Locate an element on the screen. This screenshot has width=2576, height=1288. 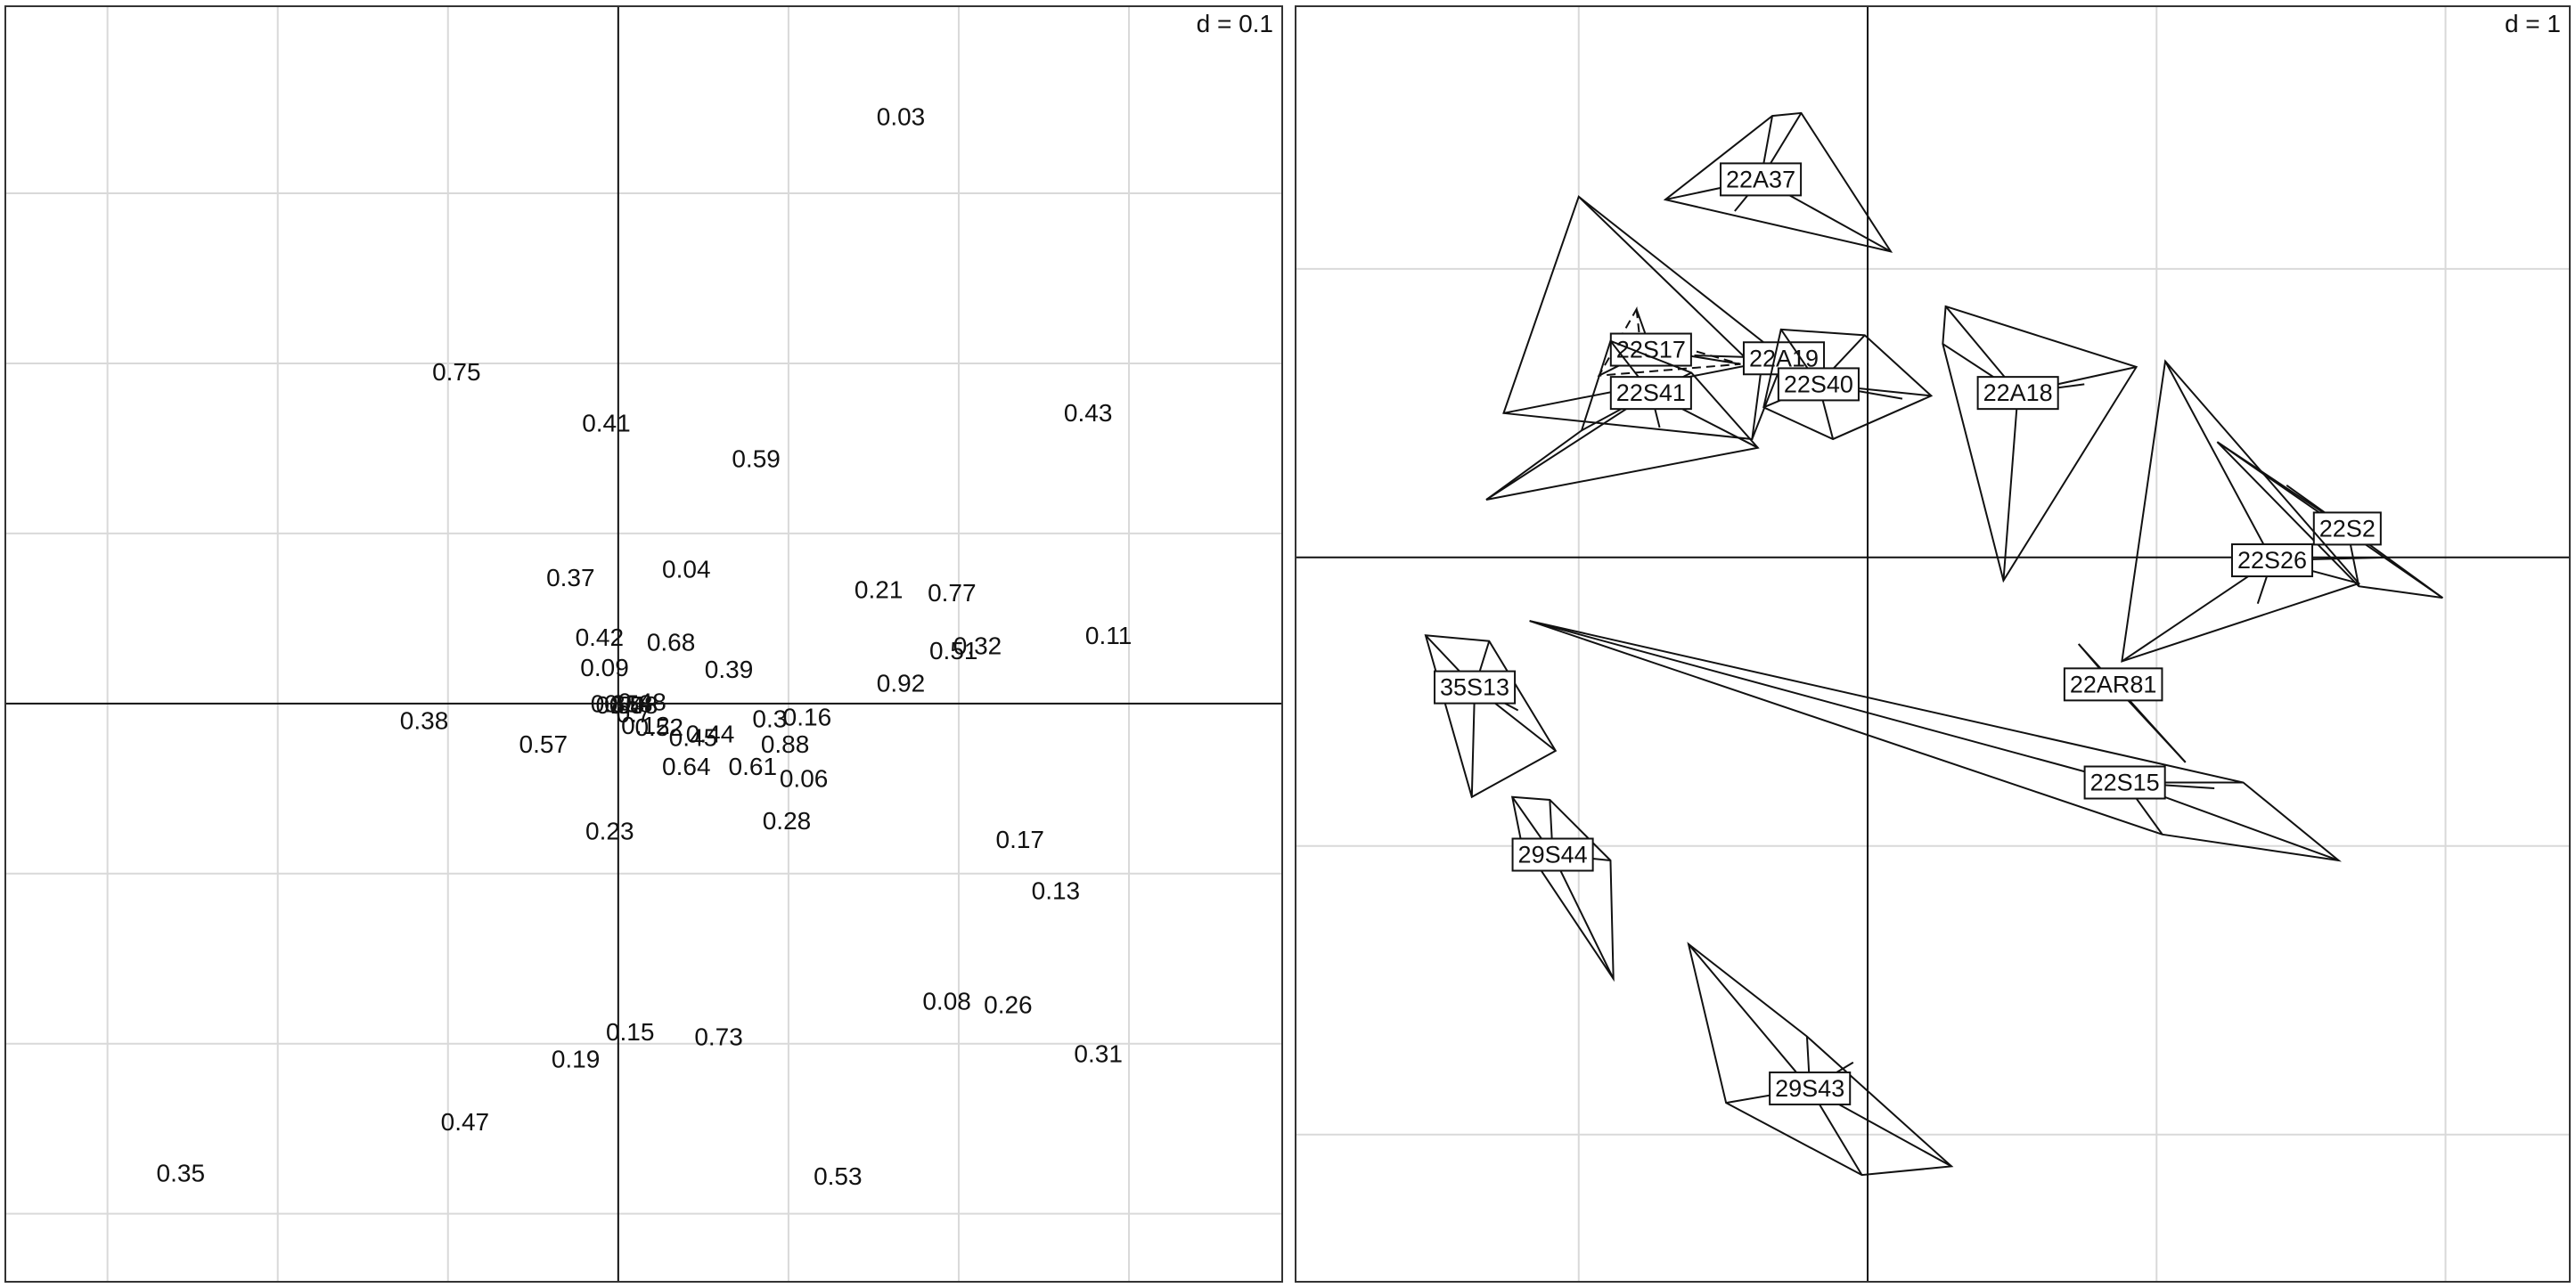
point-label: 0.85 is located at coordinates (615, 703).